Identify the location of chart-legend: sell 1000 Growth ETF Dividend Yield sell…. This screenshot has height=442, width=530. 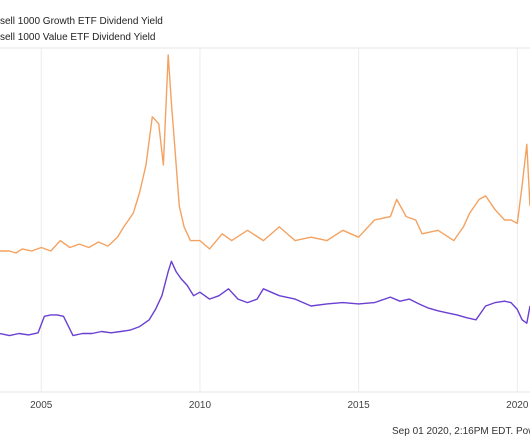
(81, 30).